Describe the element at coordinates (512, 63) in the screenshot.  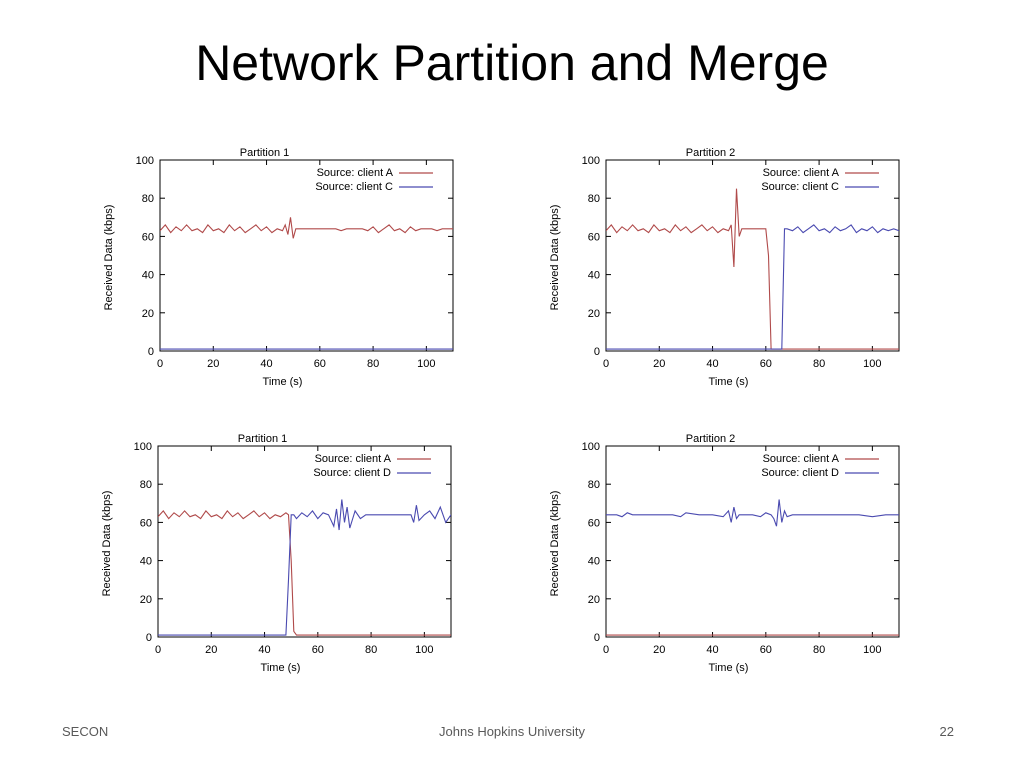
I see `slide-title: Network Partition and Merge` at that location.